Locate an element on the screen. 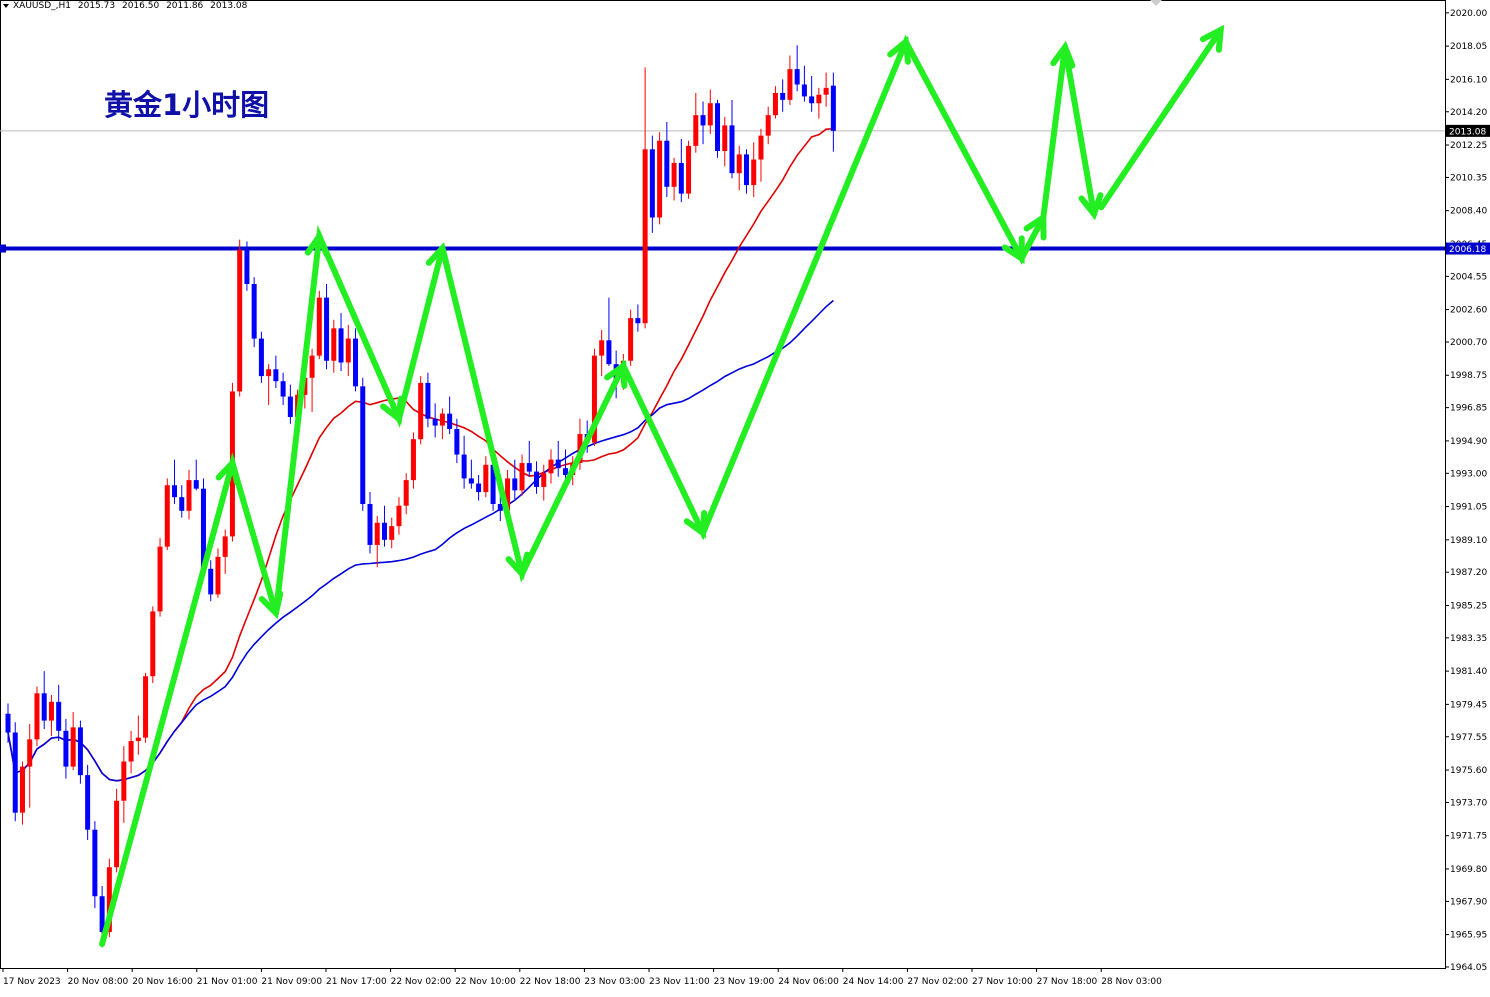  y-tick-label: 1989.10 is located at coordinates (1468, 541).